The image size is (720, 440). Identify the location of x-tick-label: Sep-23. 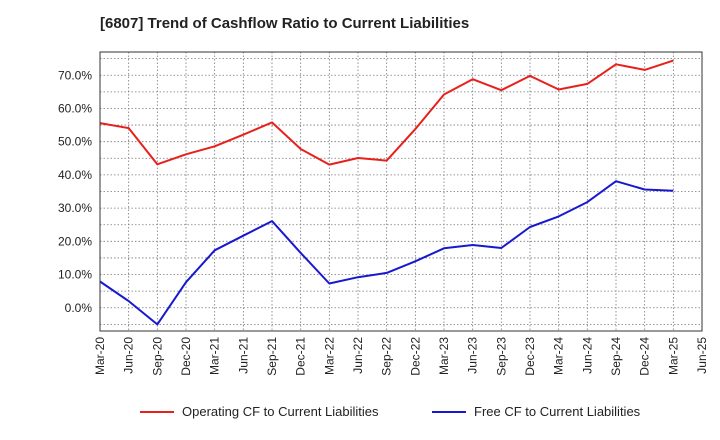
(501, 356).